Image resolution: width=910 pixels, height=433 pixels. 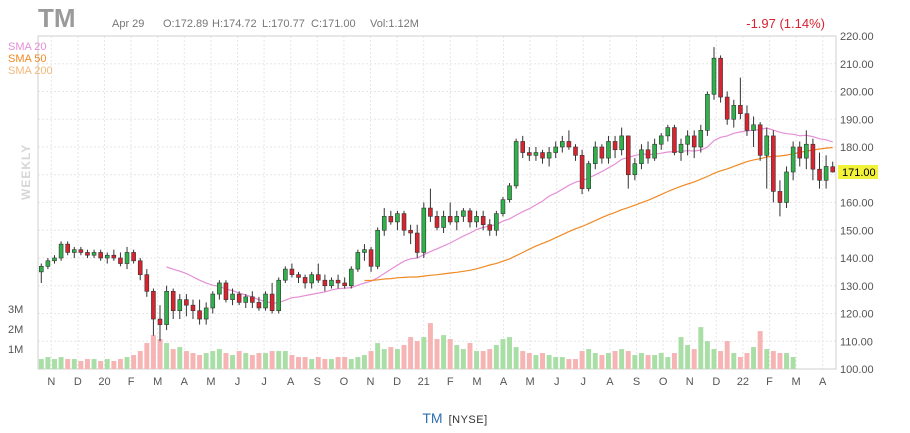 I want to click on volume-bars, so click(x=417, y=346).